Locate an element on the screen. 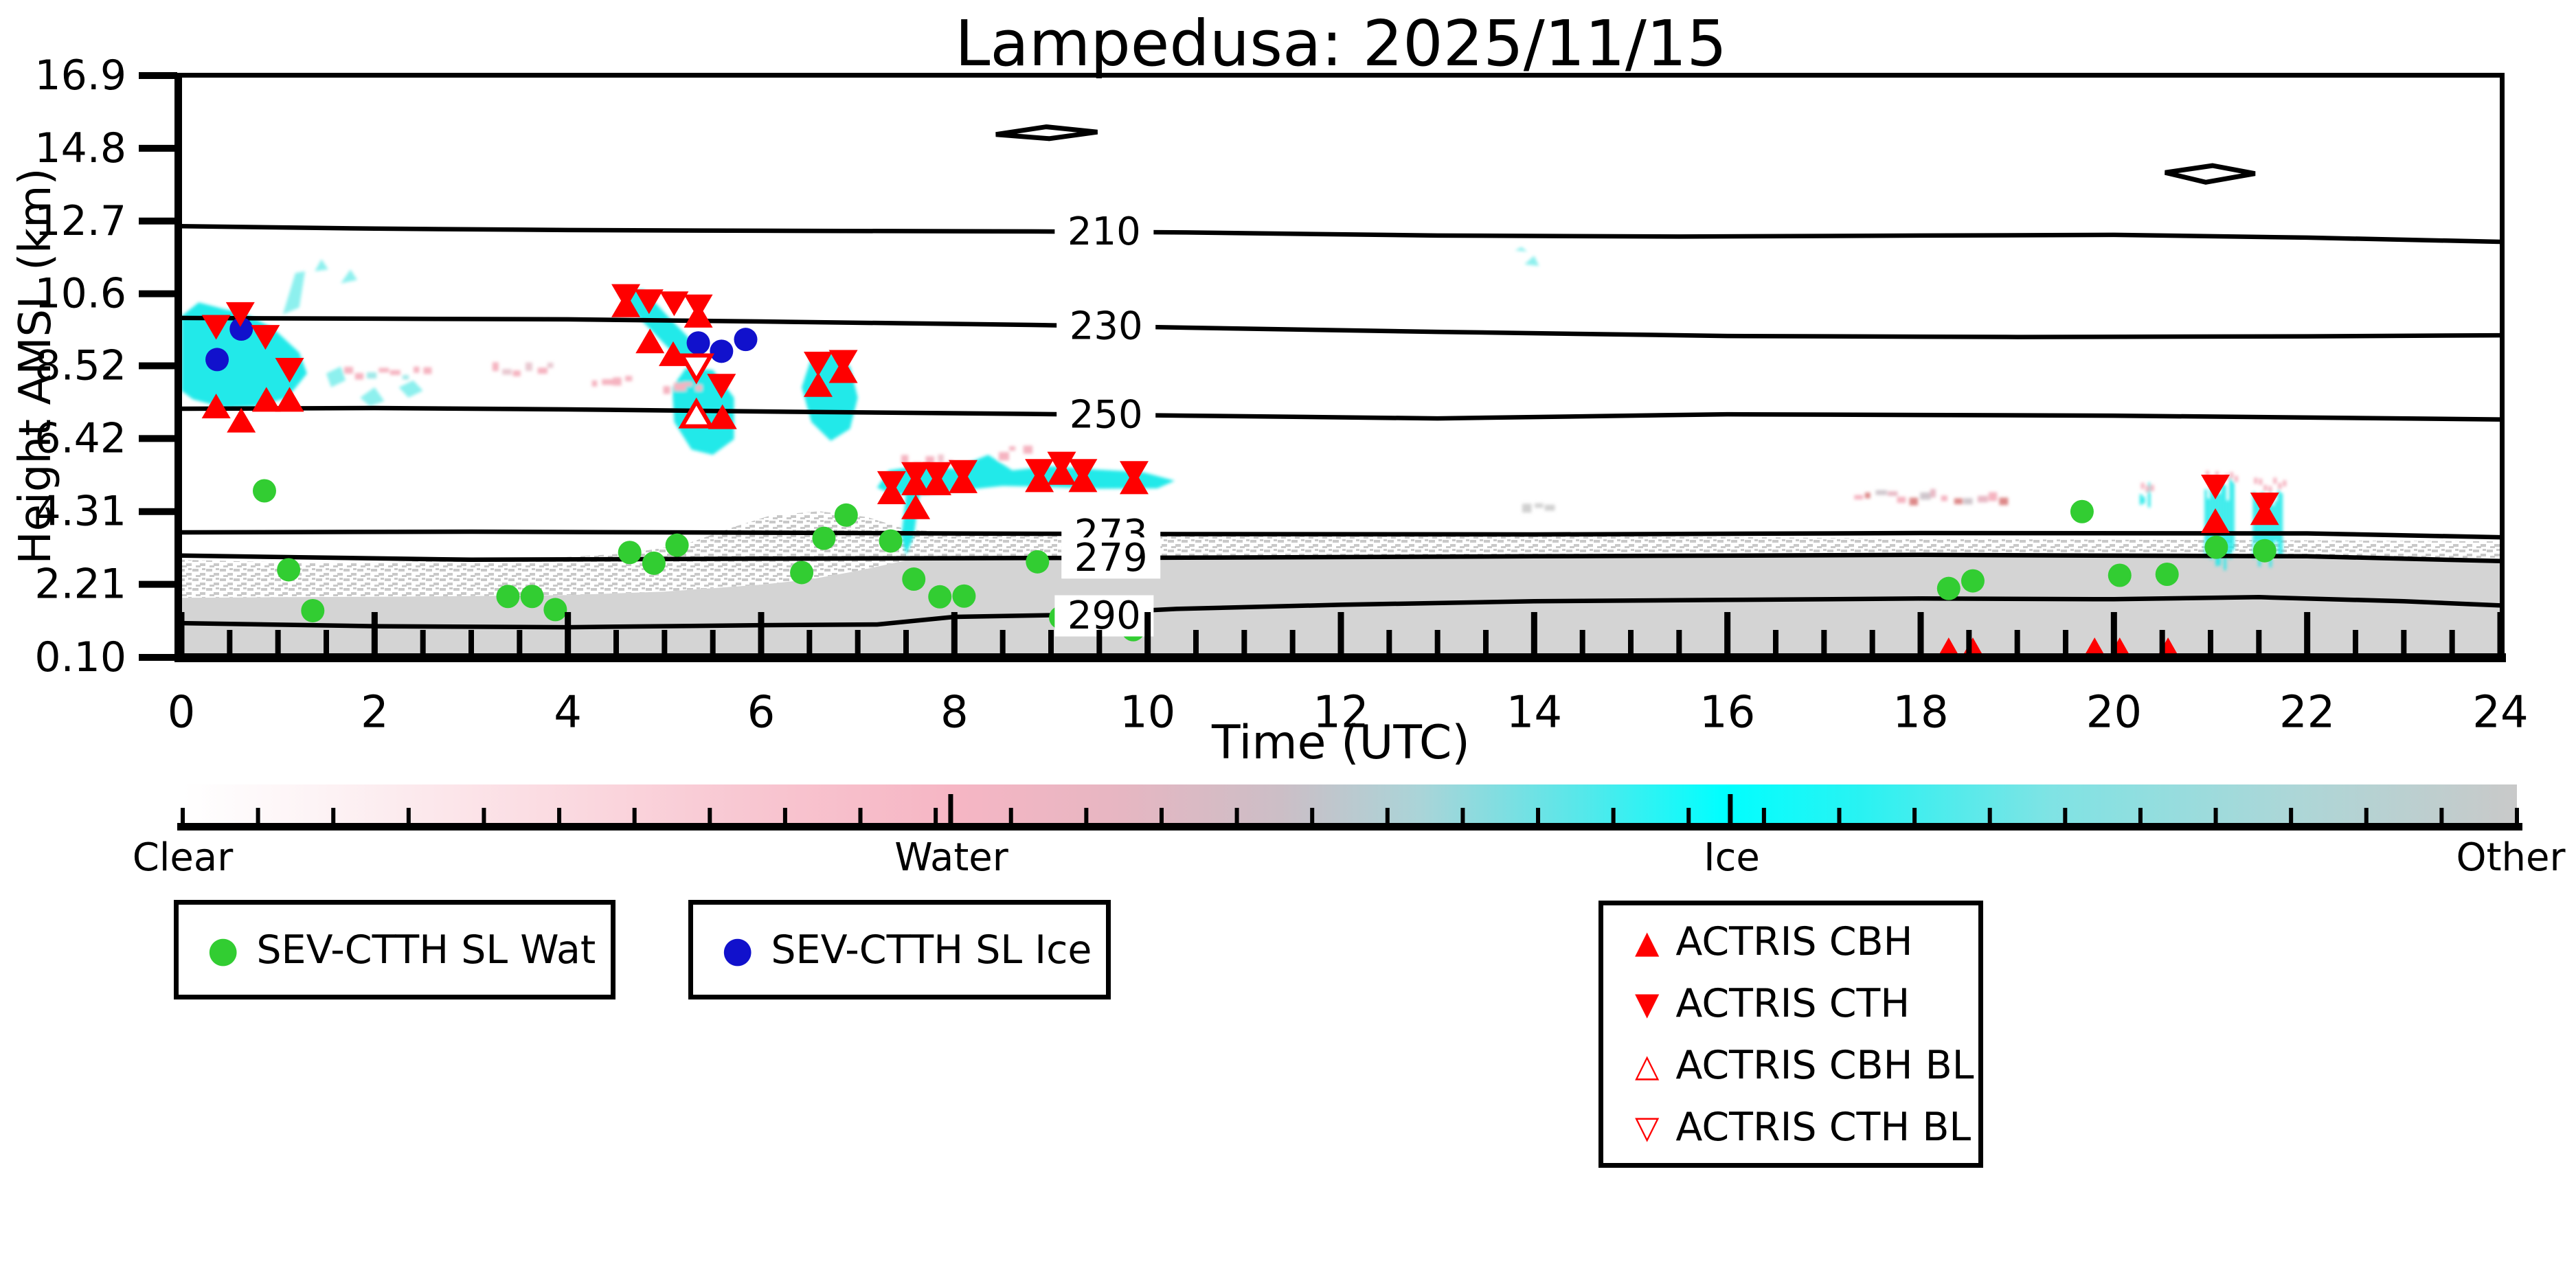  y-tick-label: 6.42 is located at coordinates (80, 438).